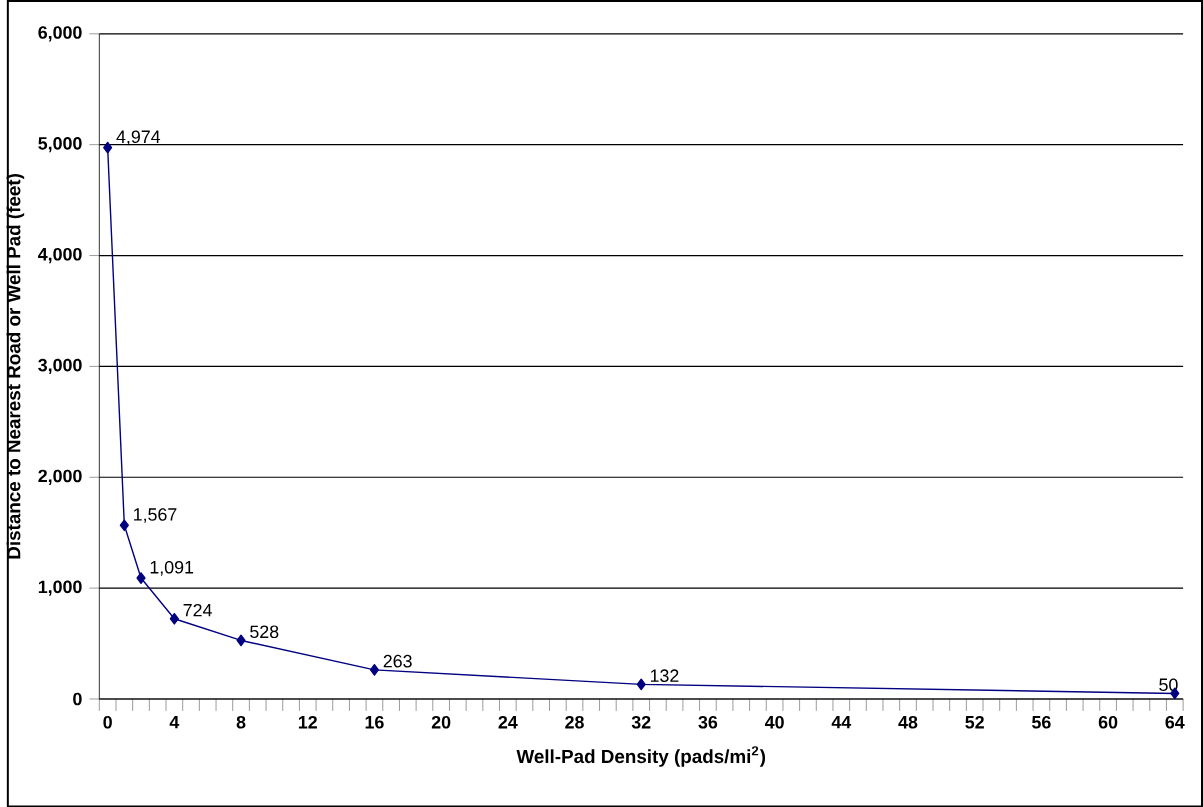 This screenshot has width=1203, height=807. What do you see at coordinates (397, 661) in the screenshot?
I see `data-label: 263` at bounding box center [397, 661].